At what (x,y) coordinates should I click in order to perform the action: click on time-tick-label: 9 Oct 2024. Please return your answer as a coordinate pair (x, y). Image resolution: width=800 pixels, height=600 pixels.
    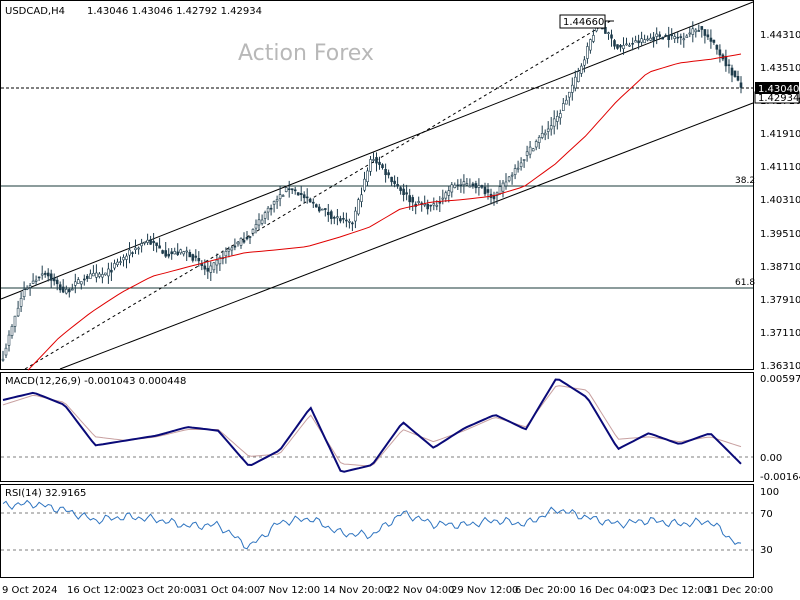
    Looking at the image, I should click on (29, 590).